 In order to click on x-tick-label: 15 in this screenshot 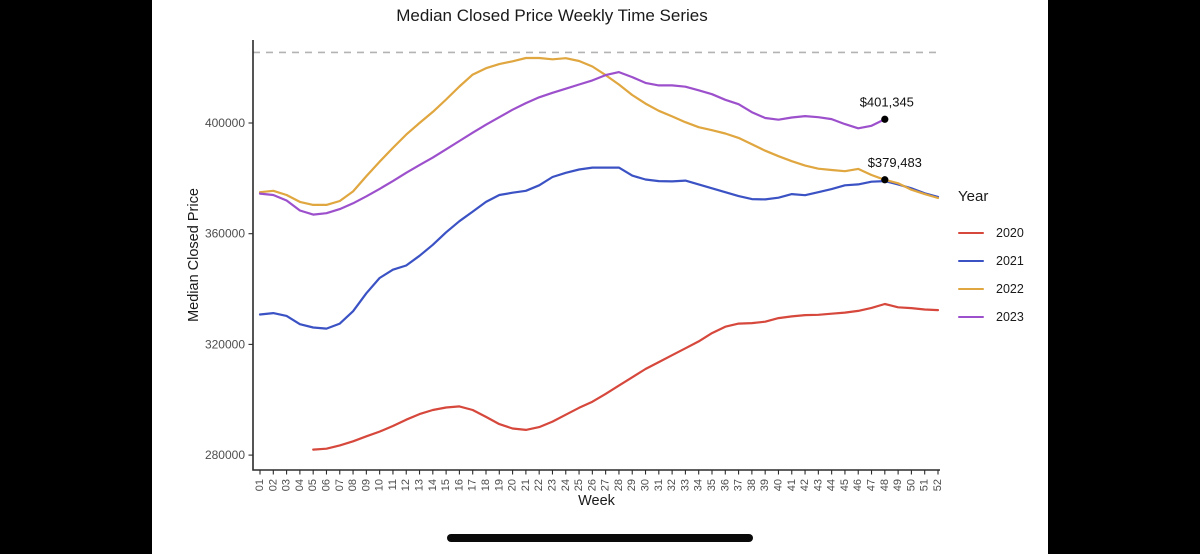, I will do `click(446, 485)`.